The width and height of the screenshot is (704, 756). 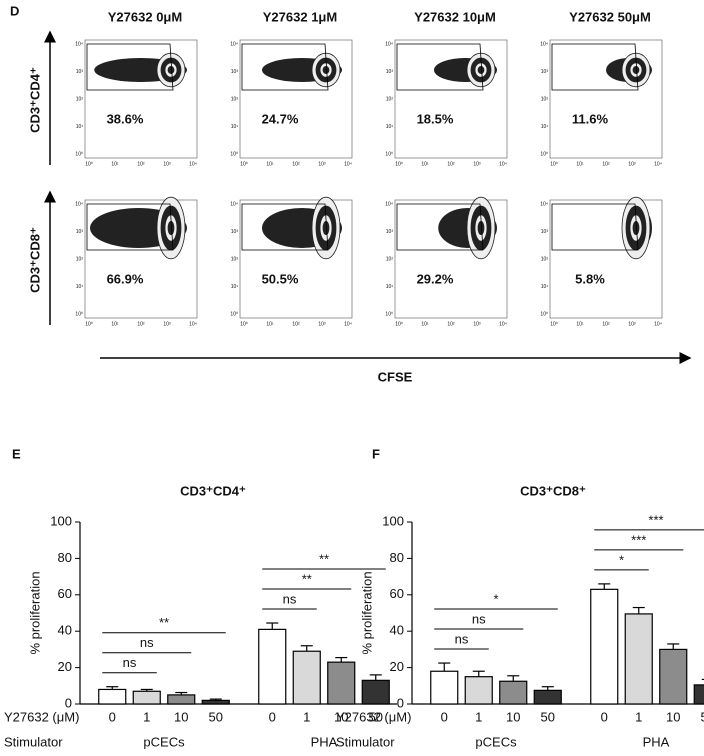 What do you see at coordinates (397, 557) in the screenshot?
I see `y-tick-label: 80` at bounding box center [397, 557].